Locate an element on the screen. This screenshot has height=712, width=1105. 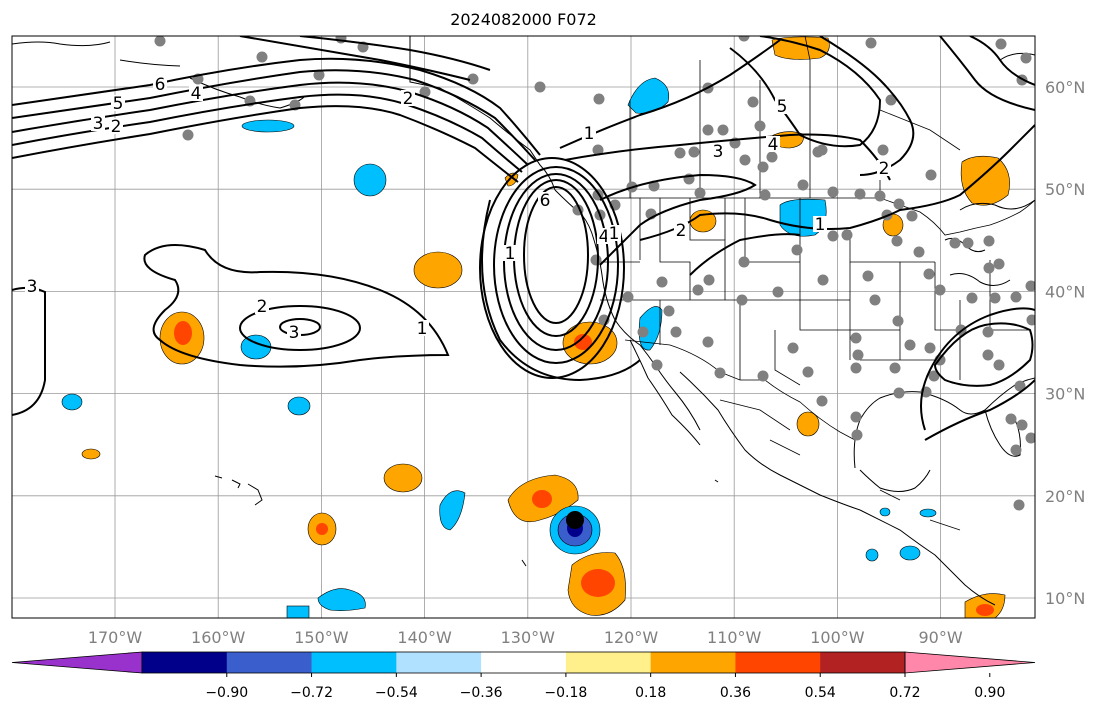
colorbar-tick-label: −0.72 is located at coordinates (311, 693).